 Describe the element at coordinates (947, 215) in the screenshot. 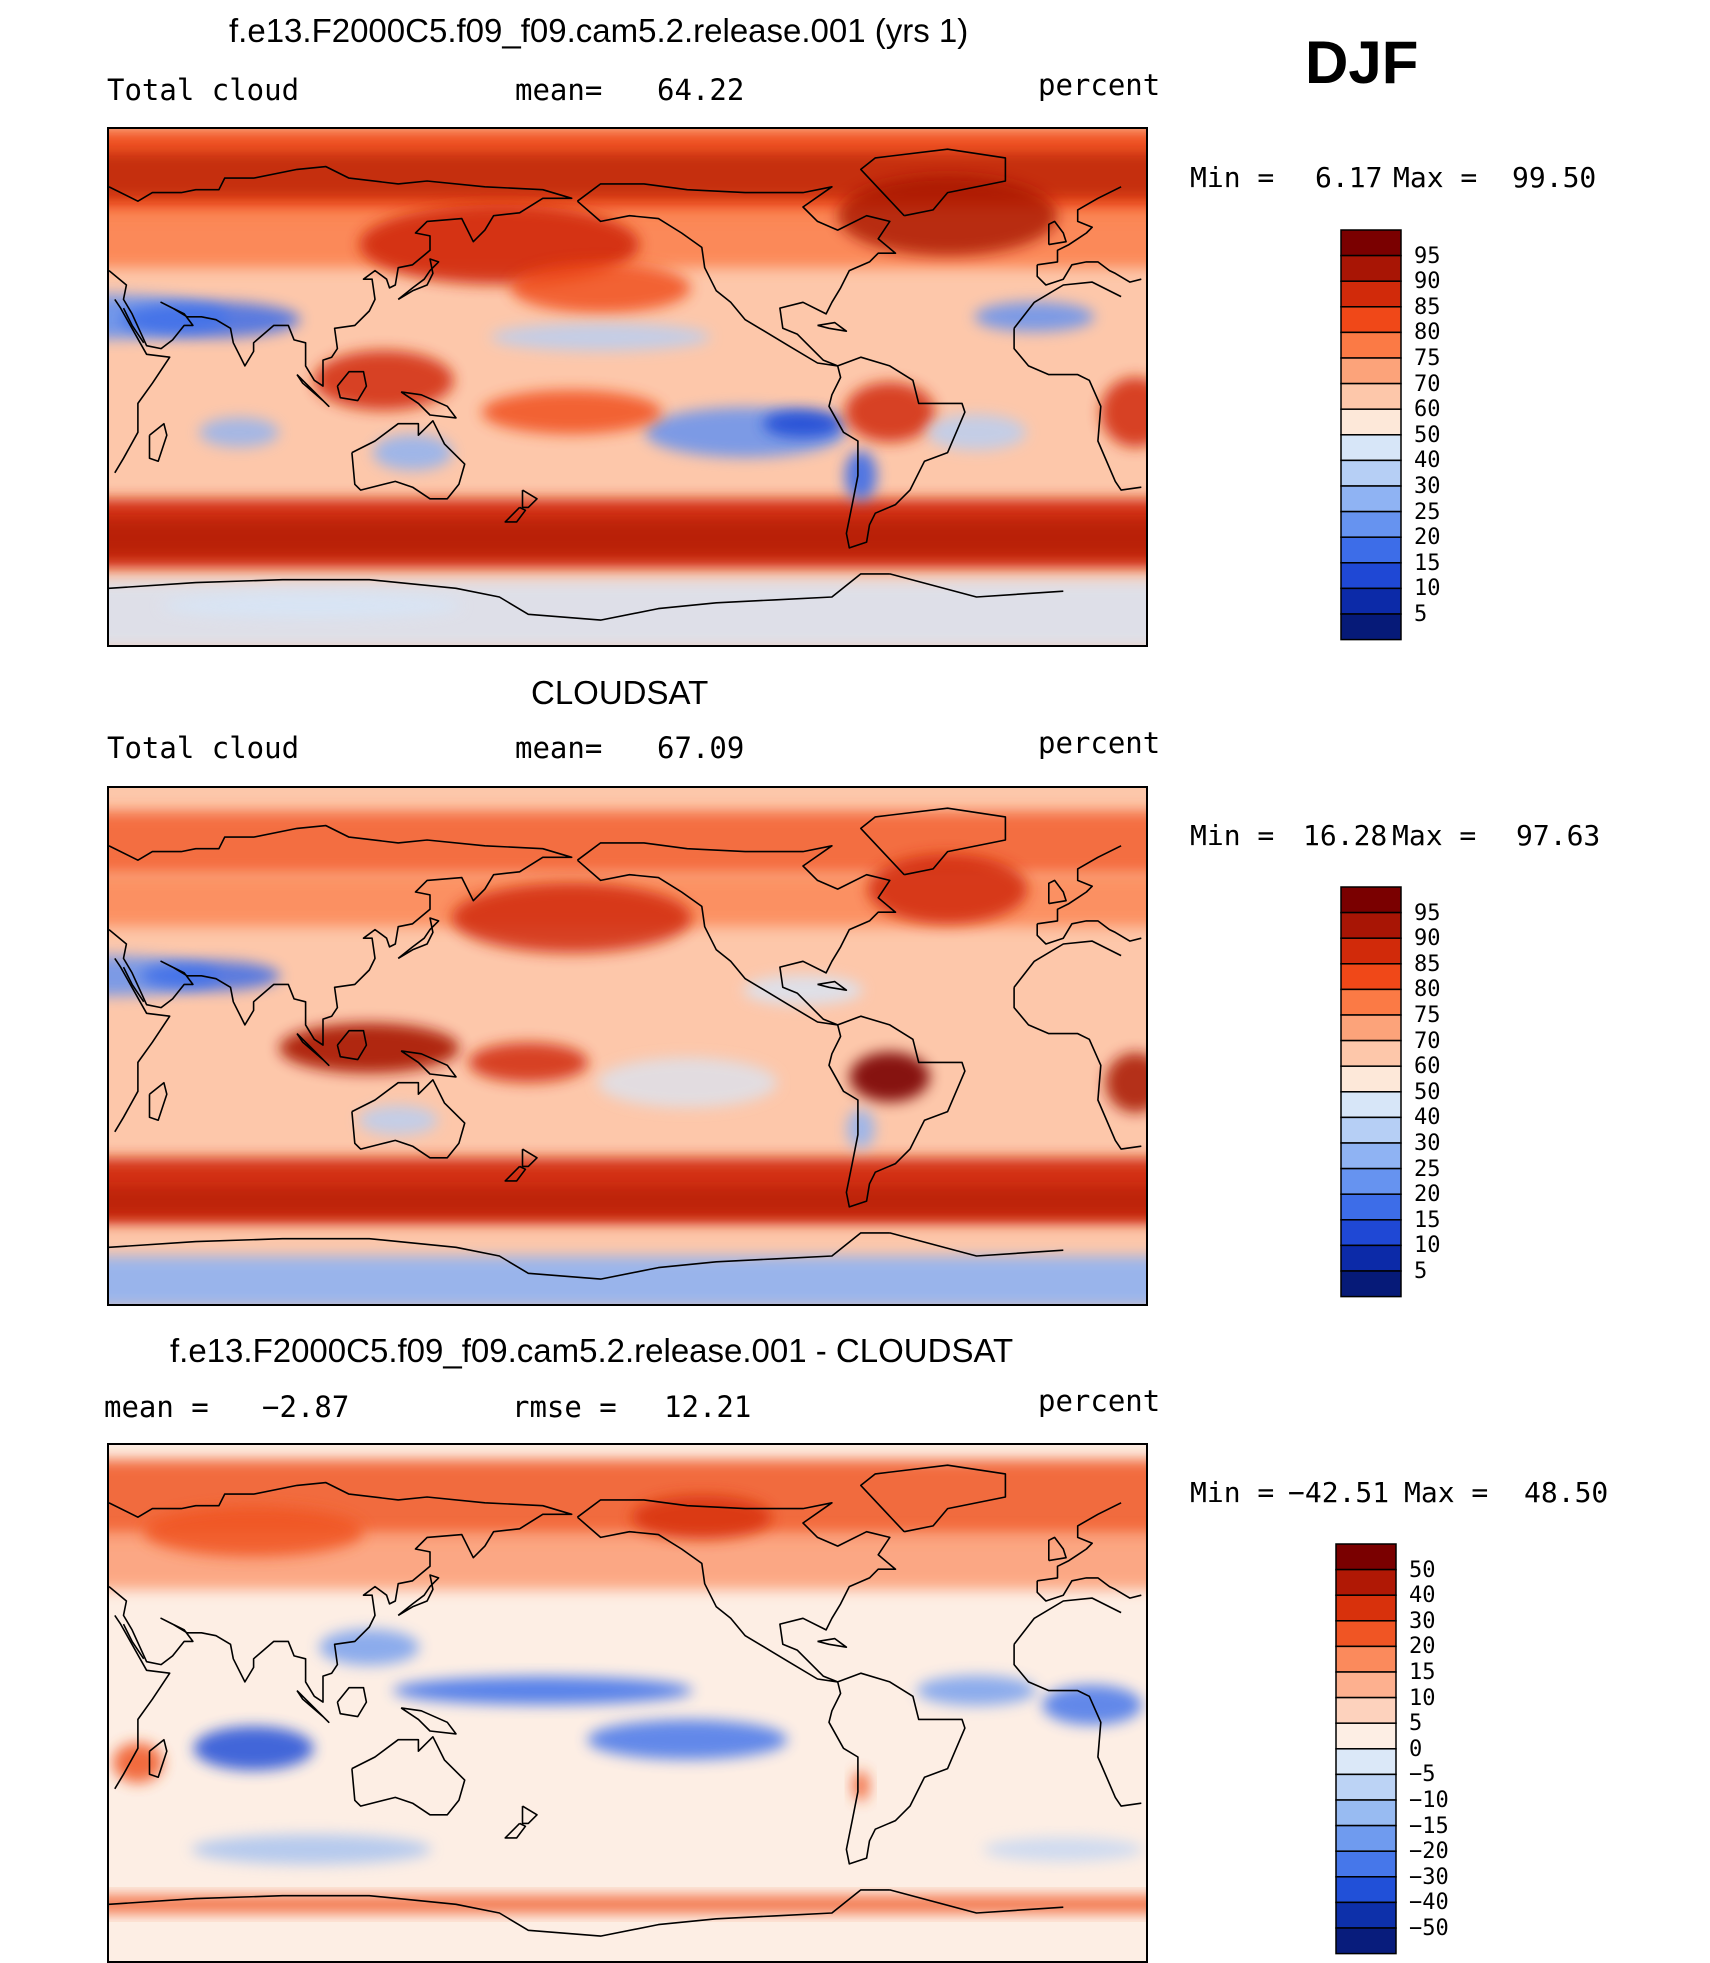

I see `north-atlantic-high-cloud` at that location.